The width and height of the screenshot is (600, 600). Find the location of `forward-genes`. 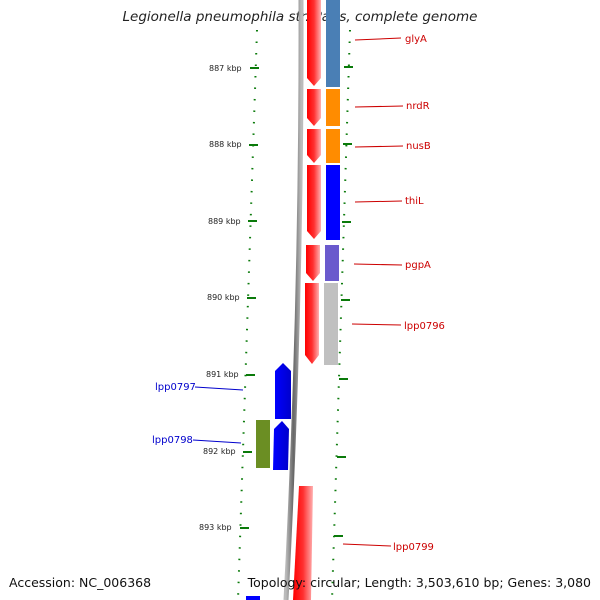

forward-genes is located at coordinates (307, 300).